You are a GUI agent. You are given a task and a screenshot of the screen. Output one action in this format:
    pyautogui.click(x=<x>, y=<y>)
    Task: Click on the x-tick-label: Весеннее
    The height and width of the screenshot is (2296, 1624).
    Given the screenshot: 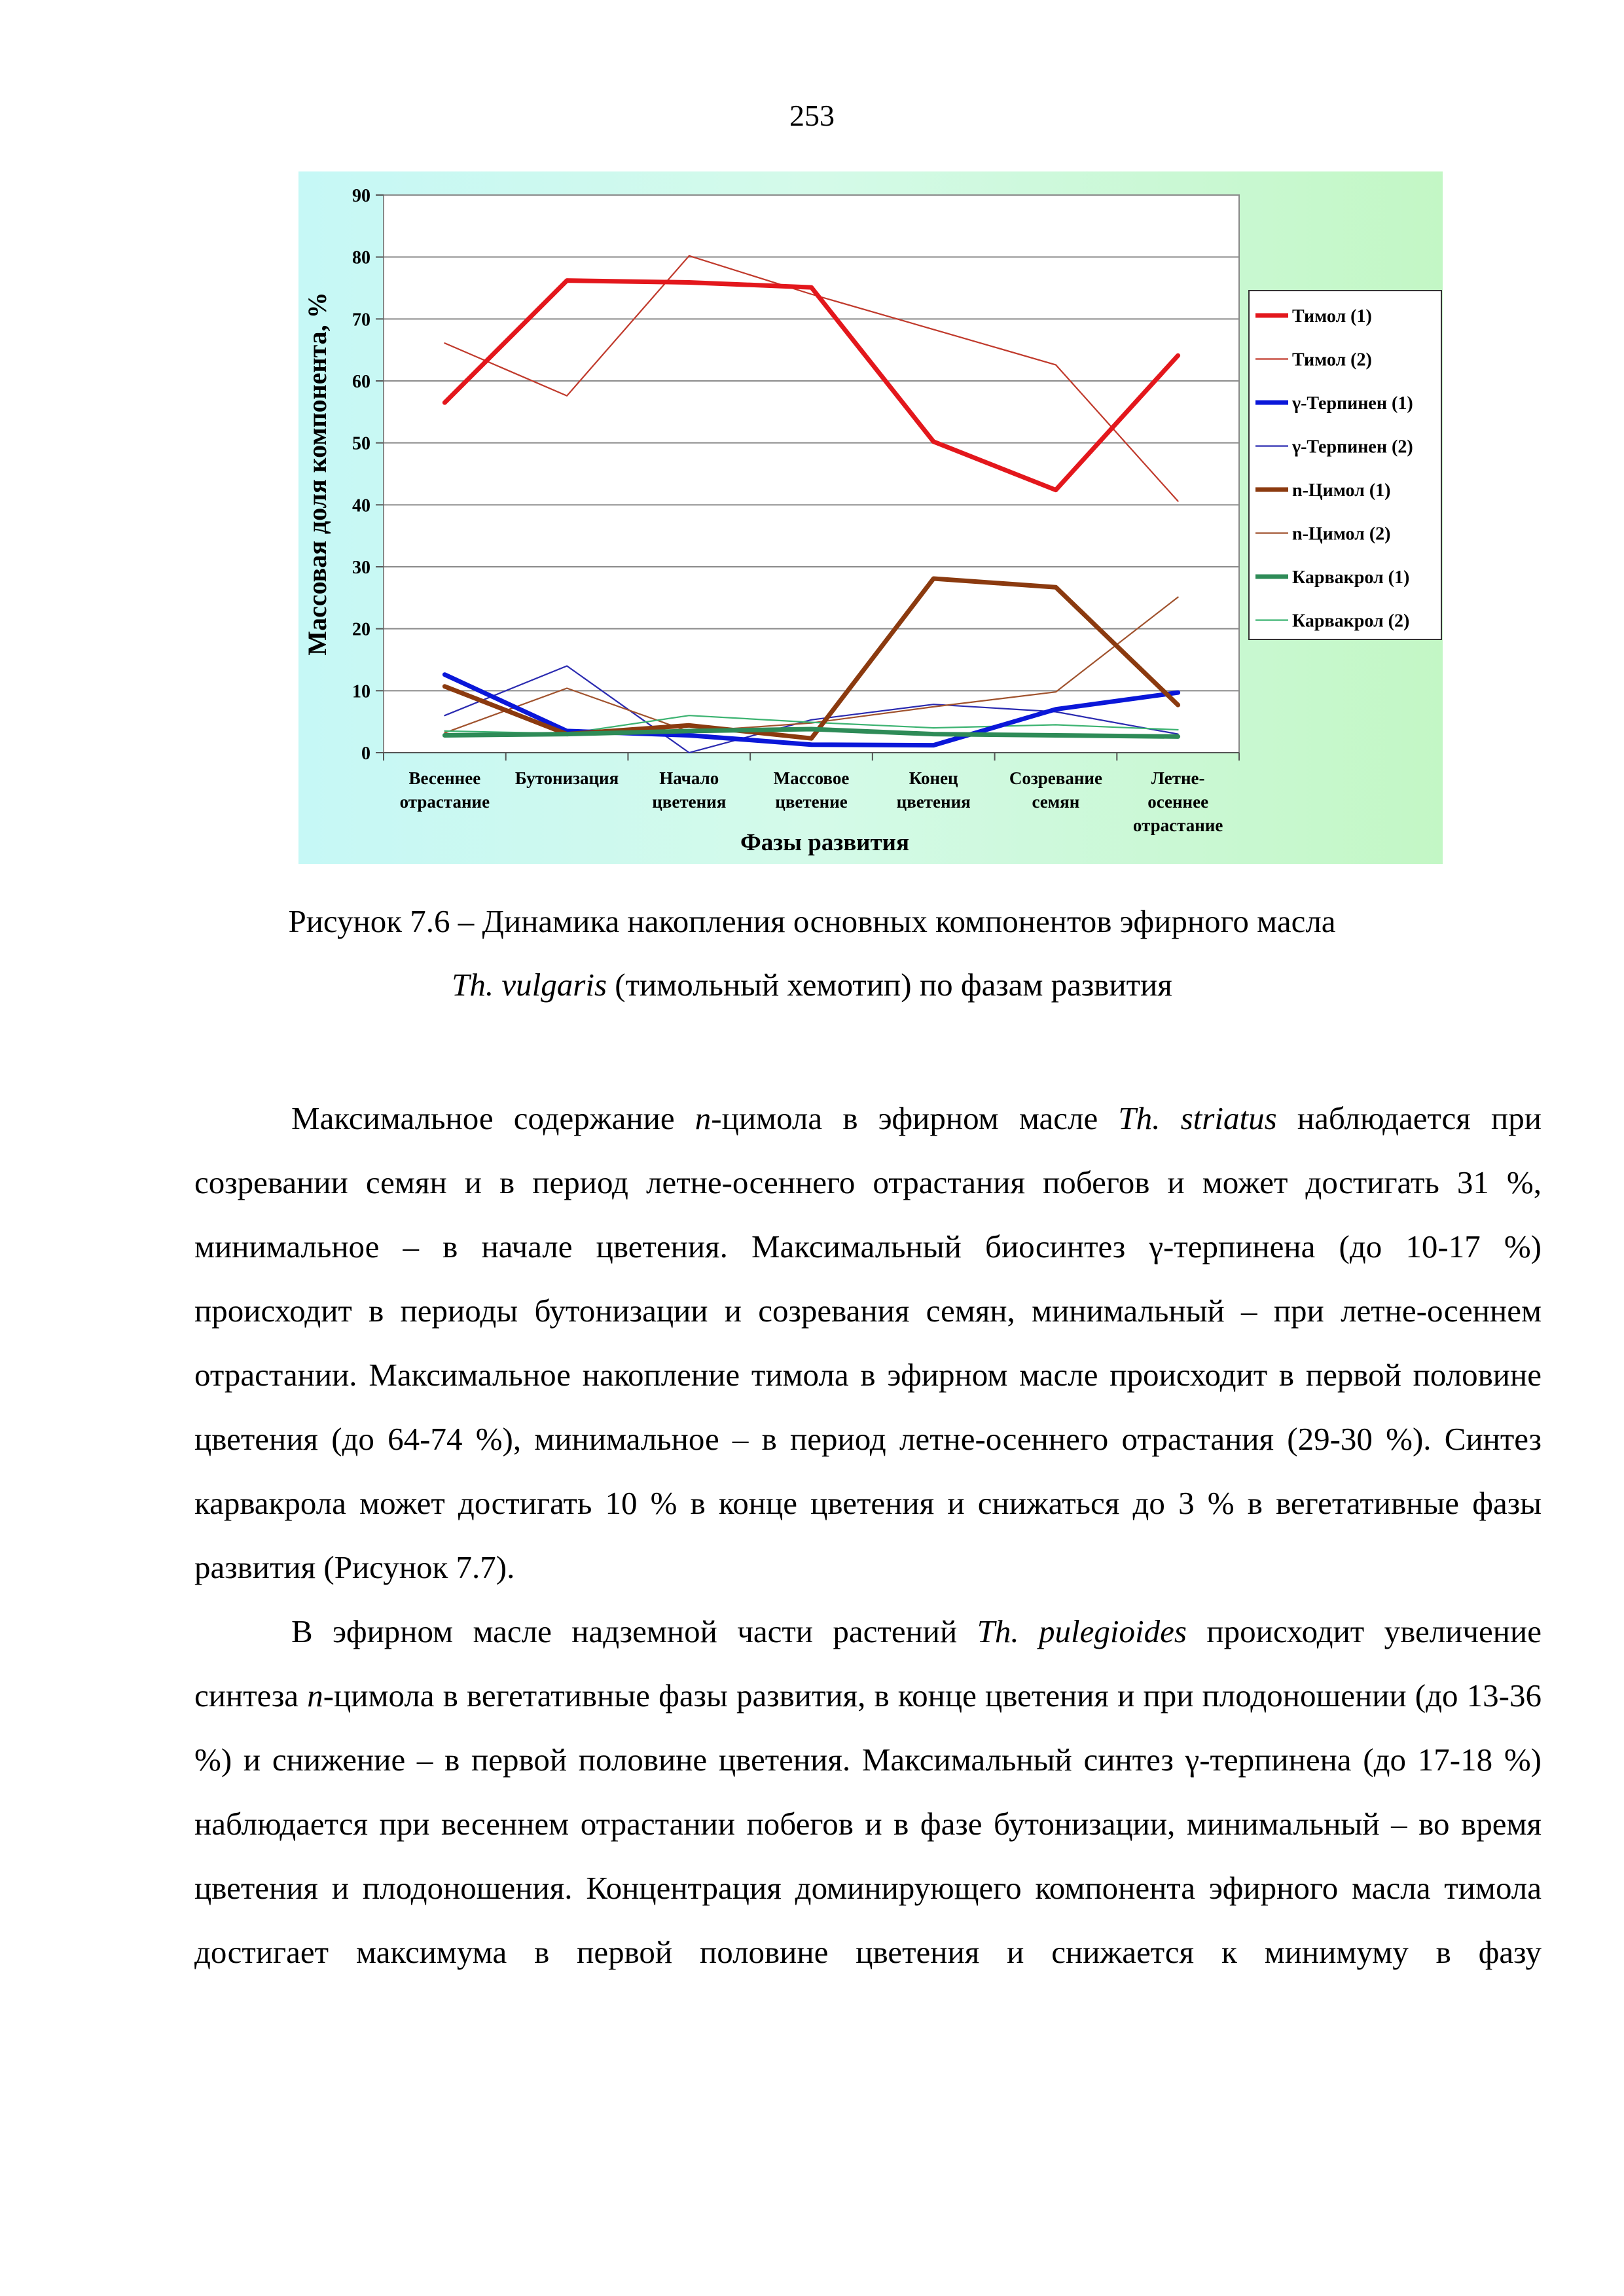 What is the action you would take?
    pyautogui.click(x=445, y=778)
    